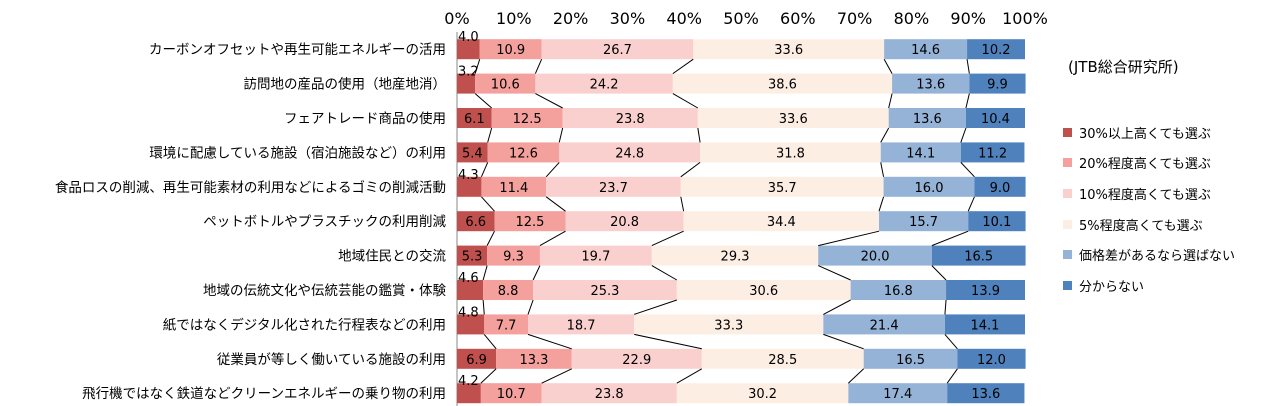  Describe the element at coordinates (1149, 132) in the screenshot. I see `legend-item: 30%以上高くても選ぶ` at that location.